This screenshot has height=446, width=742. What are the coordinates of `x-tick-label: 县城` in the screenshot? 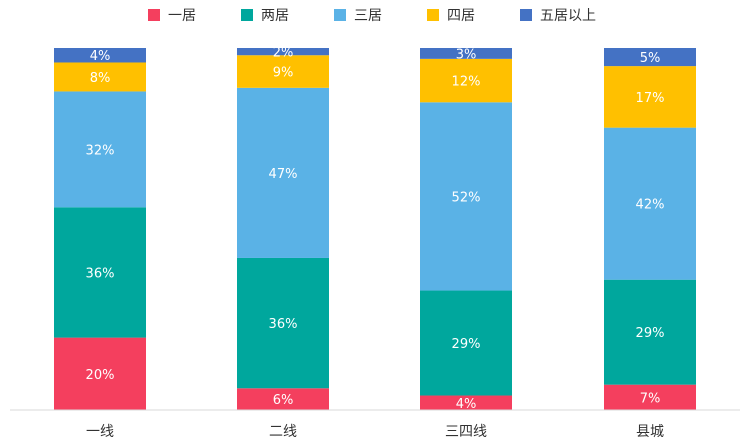 It's located at (650, 432).